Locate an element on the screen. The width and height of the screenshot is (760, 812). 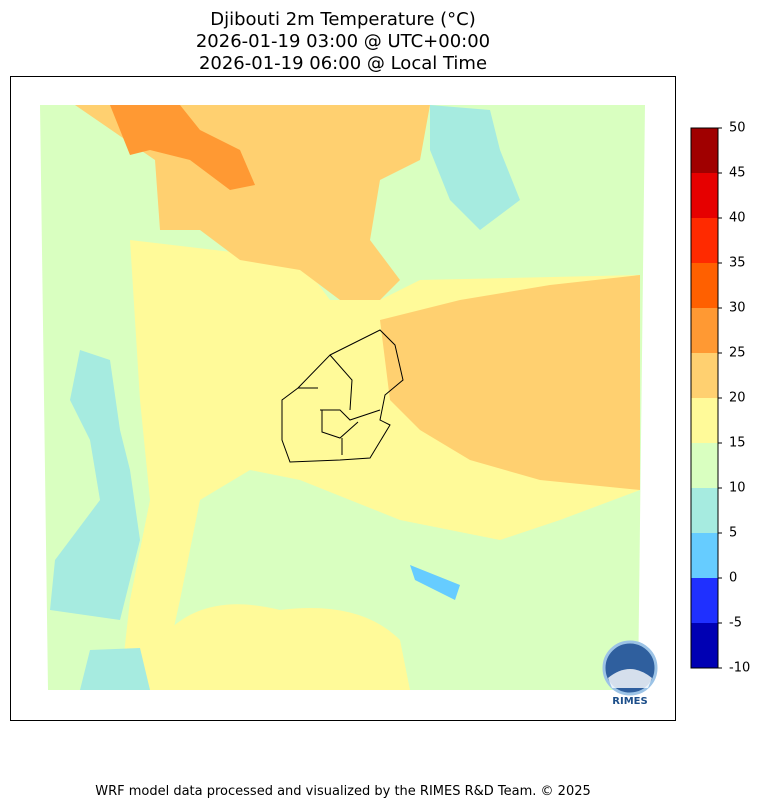
colorbar-tick-label: -5 is located at coordinates (735, 623).